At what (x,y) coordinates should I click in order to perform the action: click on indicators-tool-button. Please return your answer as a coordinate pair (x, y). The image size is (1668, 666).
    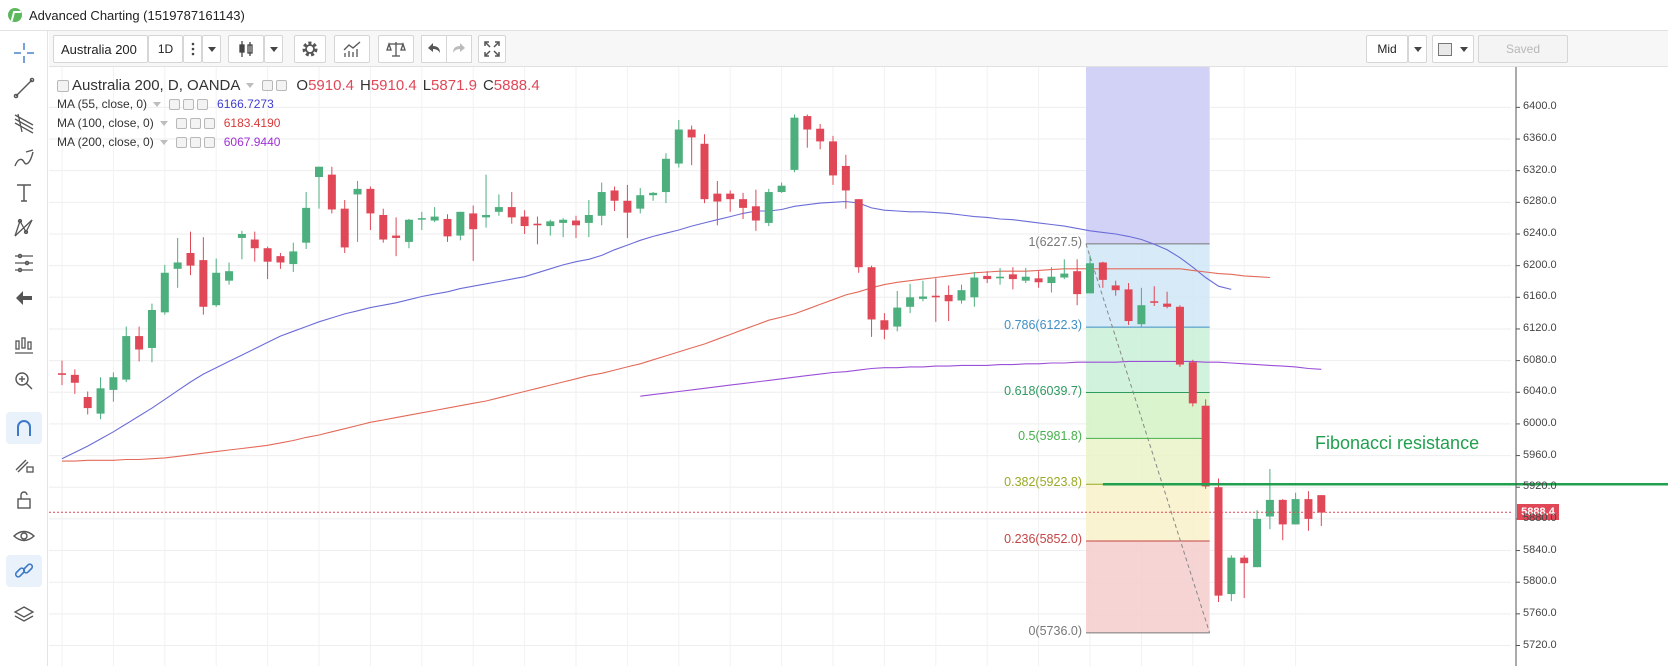
    Looking at the image, I should click on (24, 345).